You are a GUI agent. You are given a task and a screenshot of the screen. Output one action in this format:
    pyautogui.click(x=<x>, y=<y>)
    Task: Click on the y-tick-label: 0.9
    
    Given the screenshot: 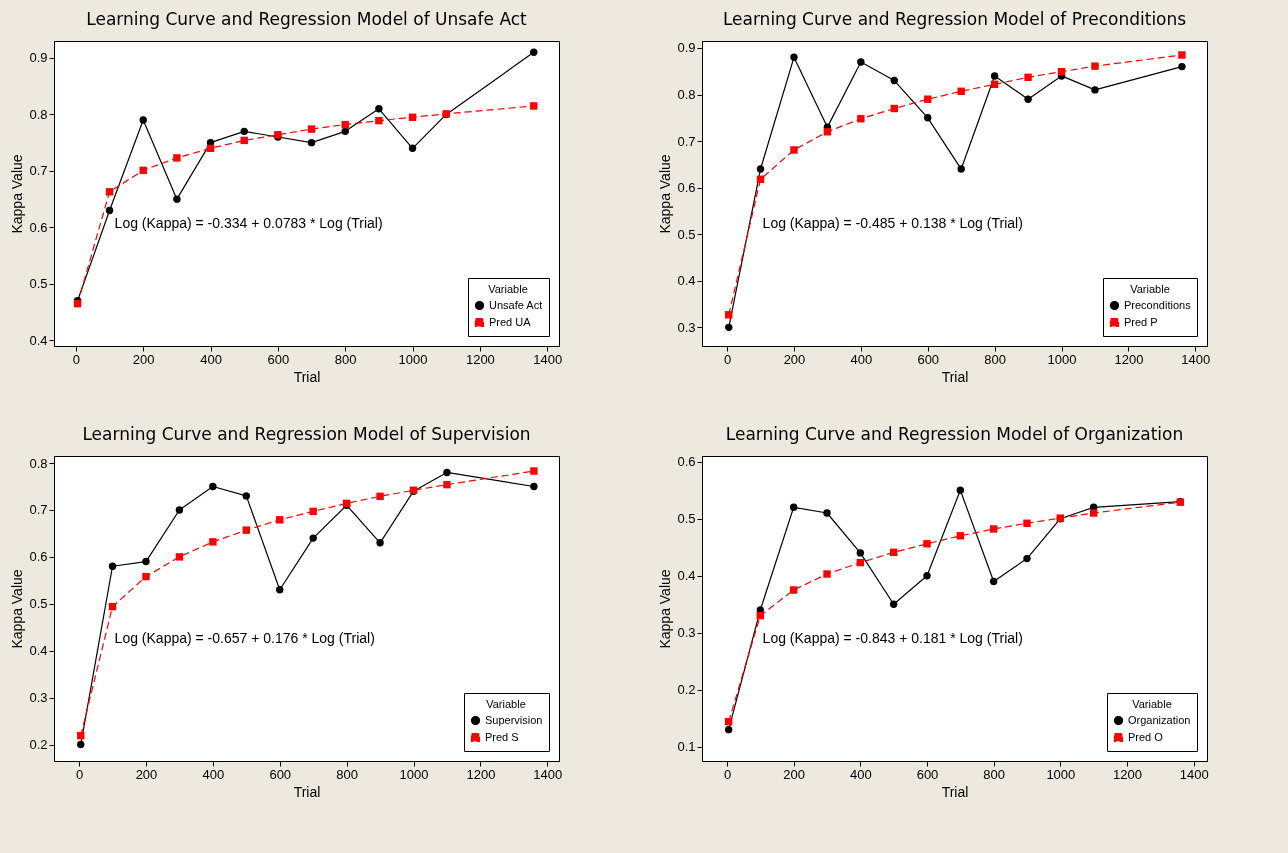 What is the action you would take?
    pyautogui.click(x=686, y=48)
    